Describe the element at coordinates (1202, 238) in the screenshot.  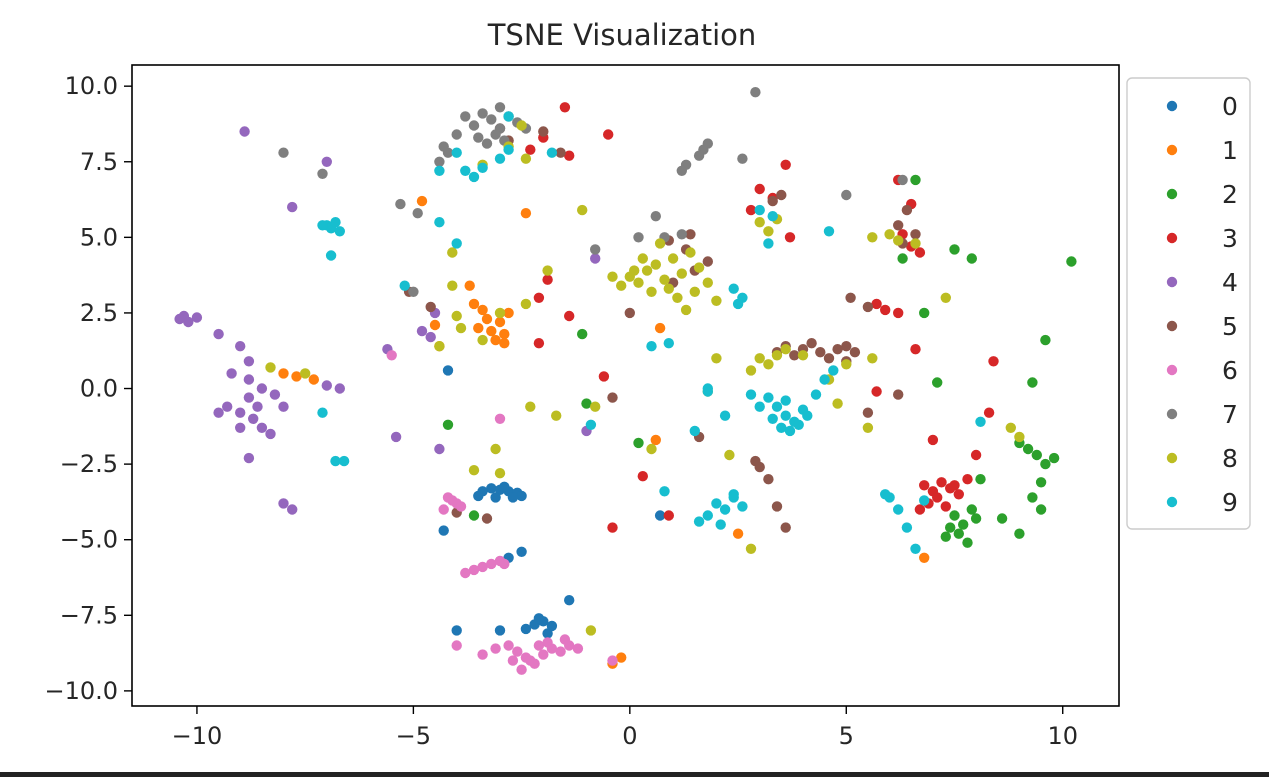
I see `legend-item-3: 3` at that location.